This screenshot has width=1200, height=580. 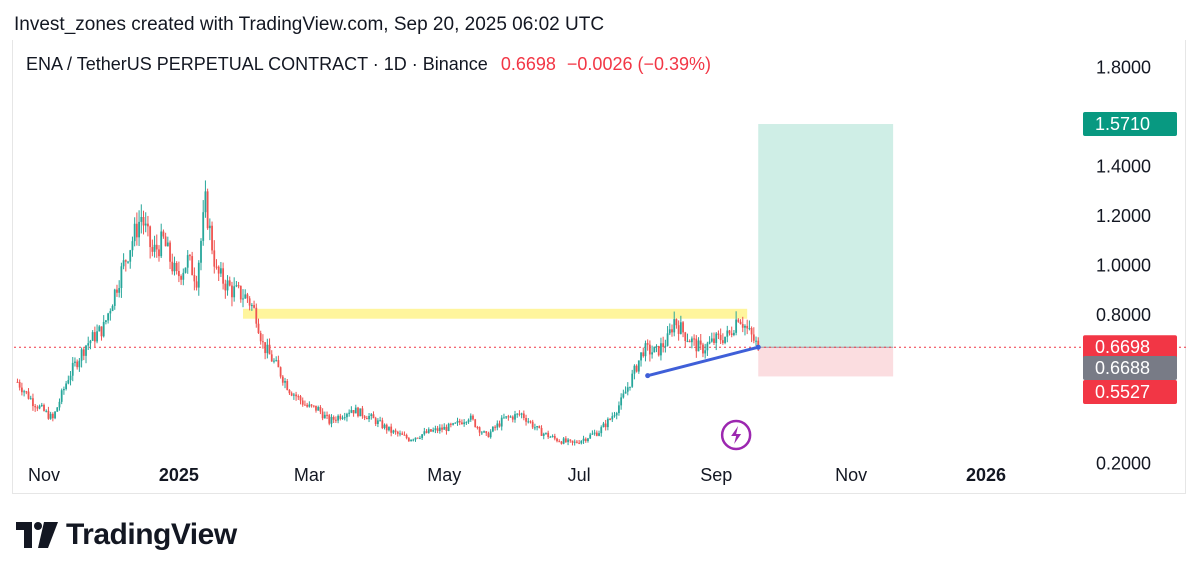 What do you see at coordinates (126, 535) in the screenshot?
I see `tradingview-brand: TradingView` at bounding box center [126, 535].